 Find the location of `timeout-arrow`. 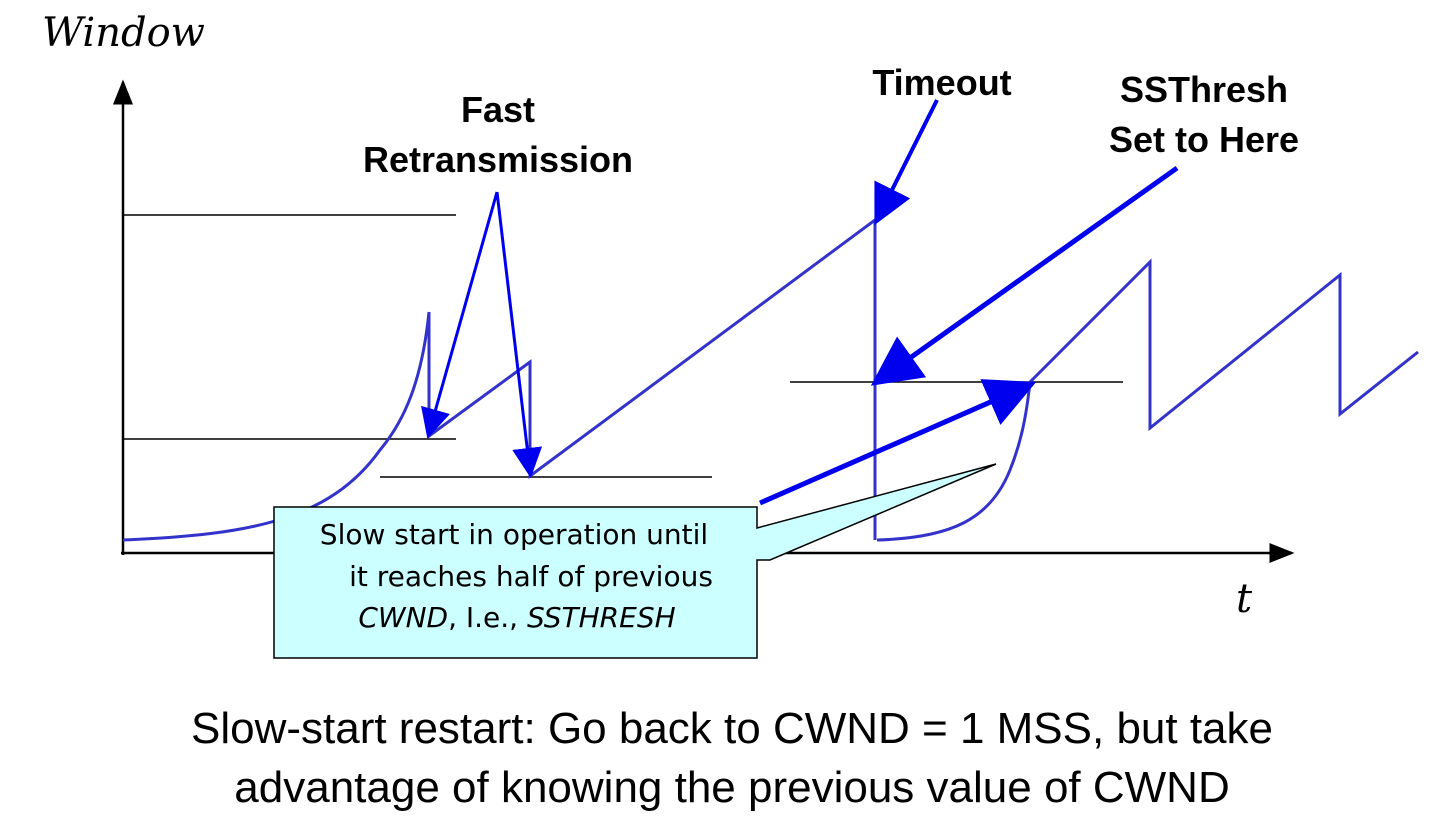

timeout-arrow is located at coordinates (906, 162).